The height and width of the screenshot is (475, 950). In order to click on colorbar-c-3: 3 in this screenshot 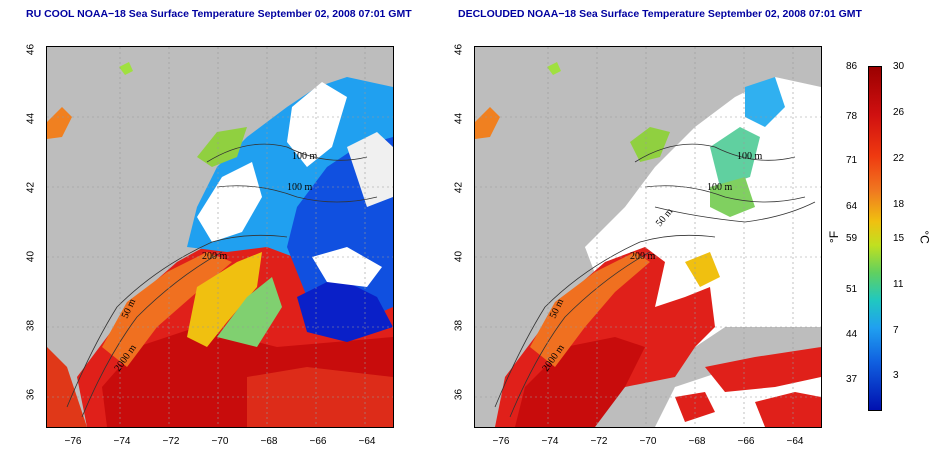, I will do `click(896, 375)`.